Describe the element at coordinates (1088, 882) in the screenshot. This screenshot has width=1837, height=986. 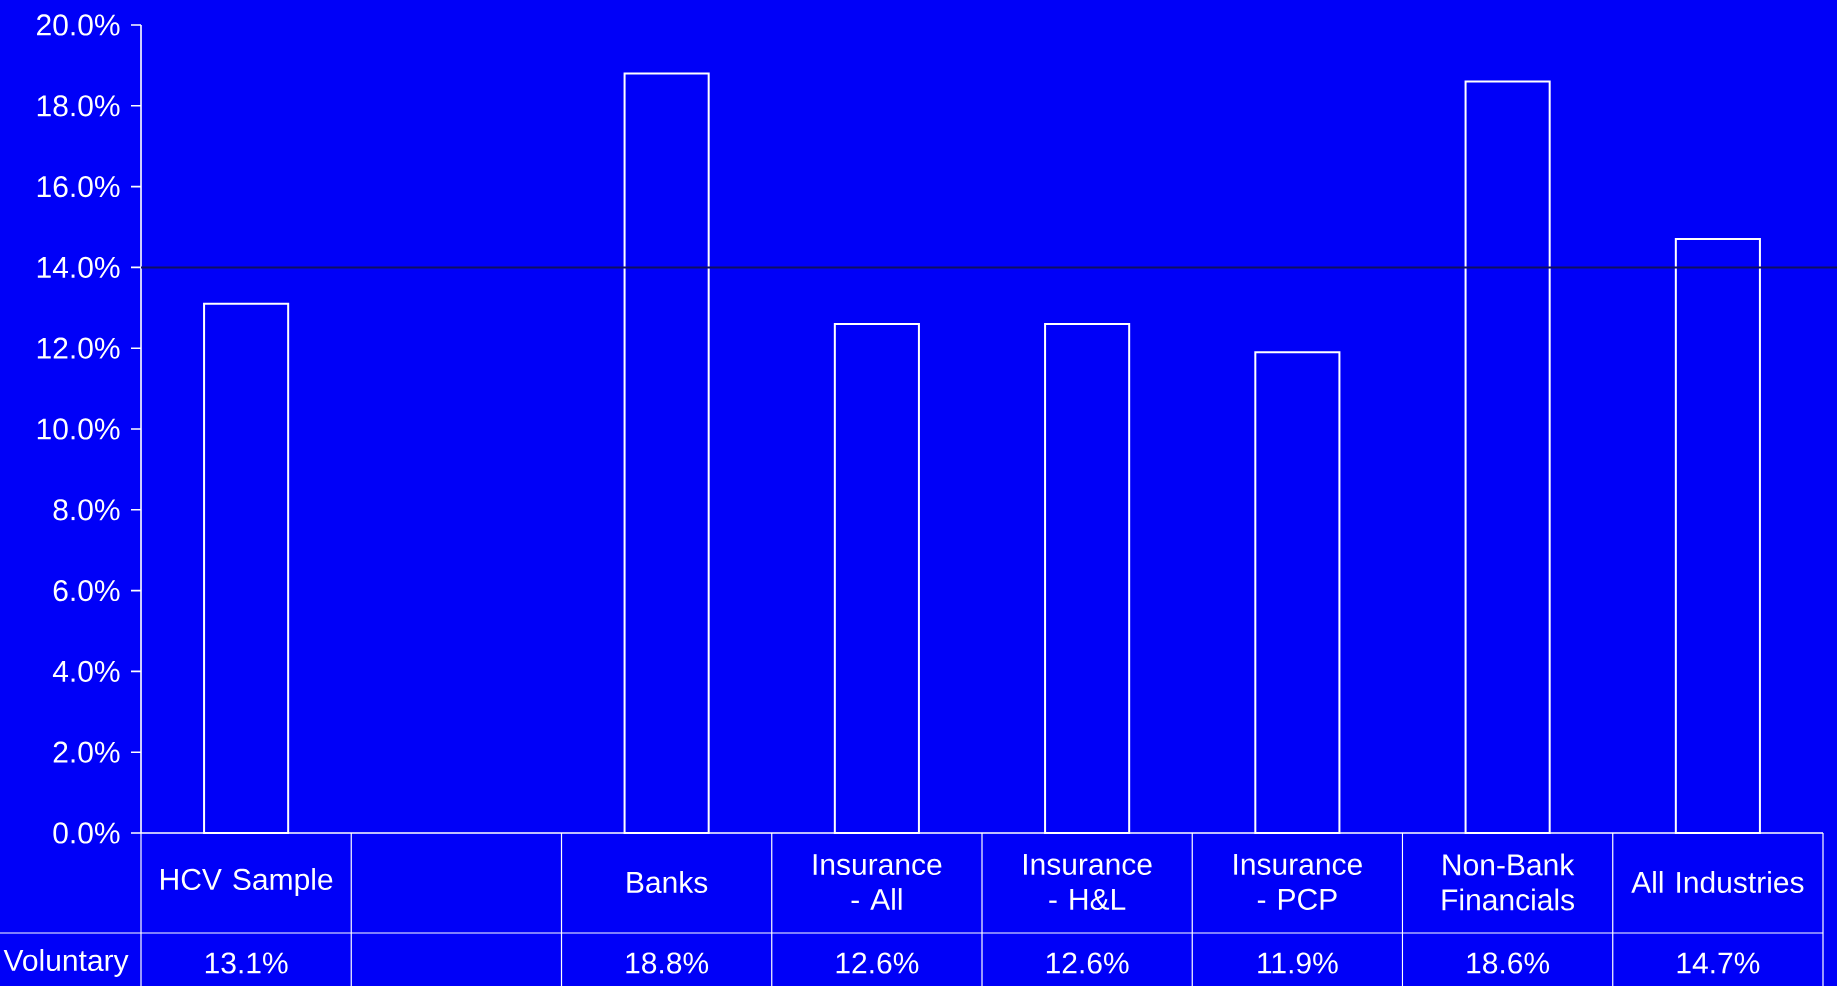
I see `x-tick-label: Insurance - H&L` at that location.